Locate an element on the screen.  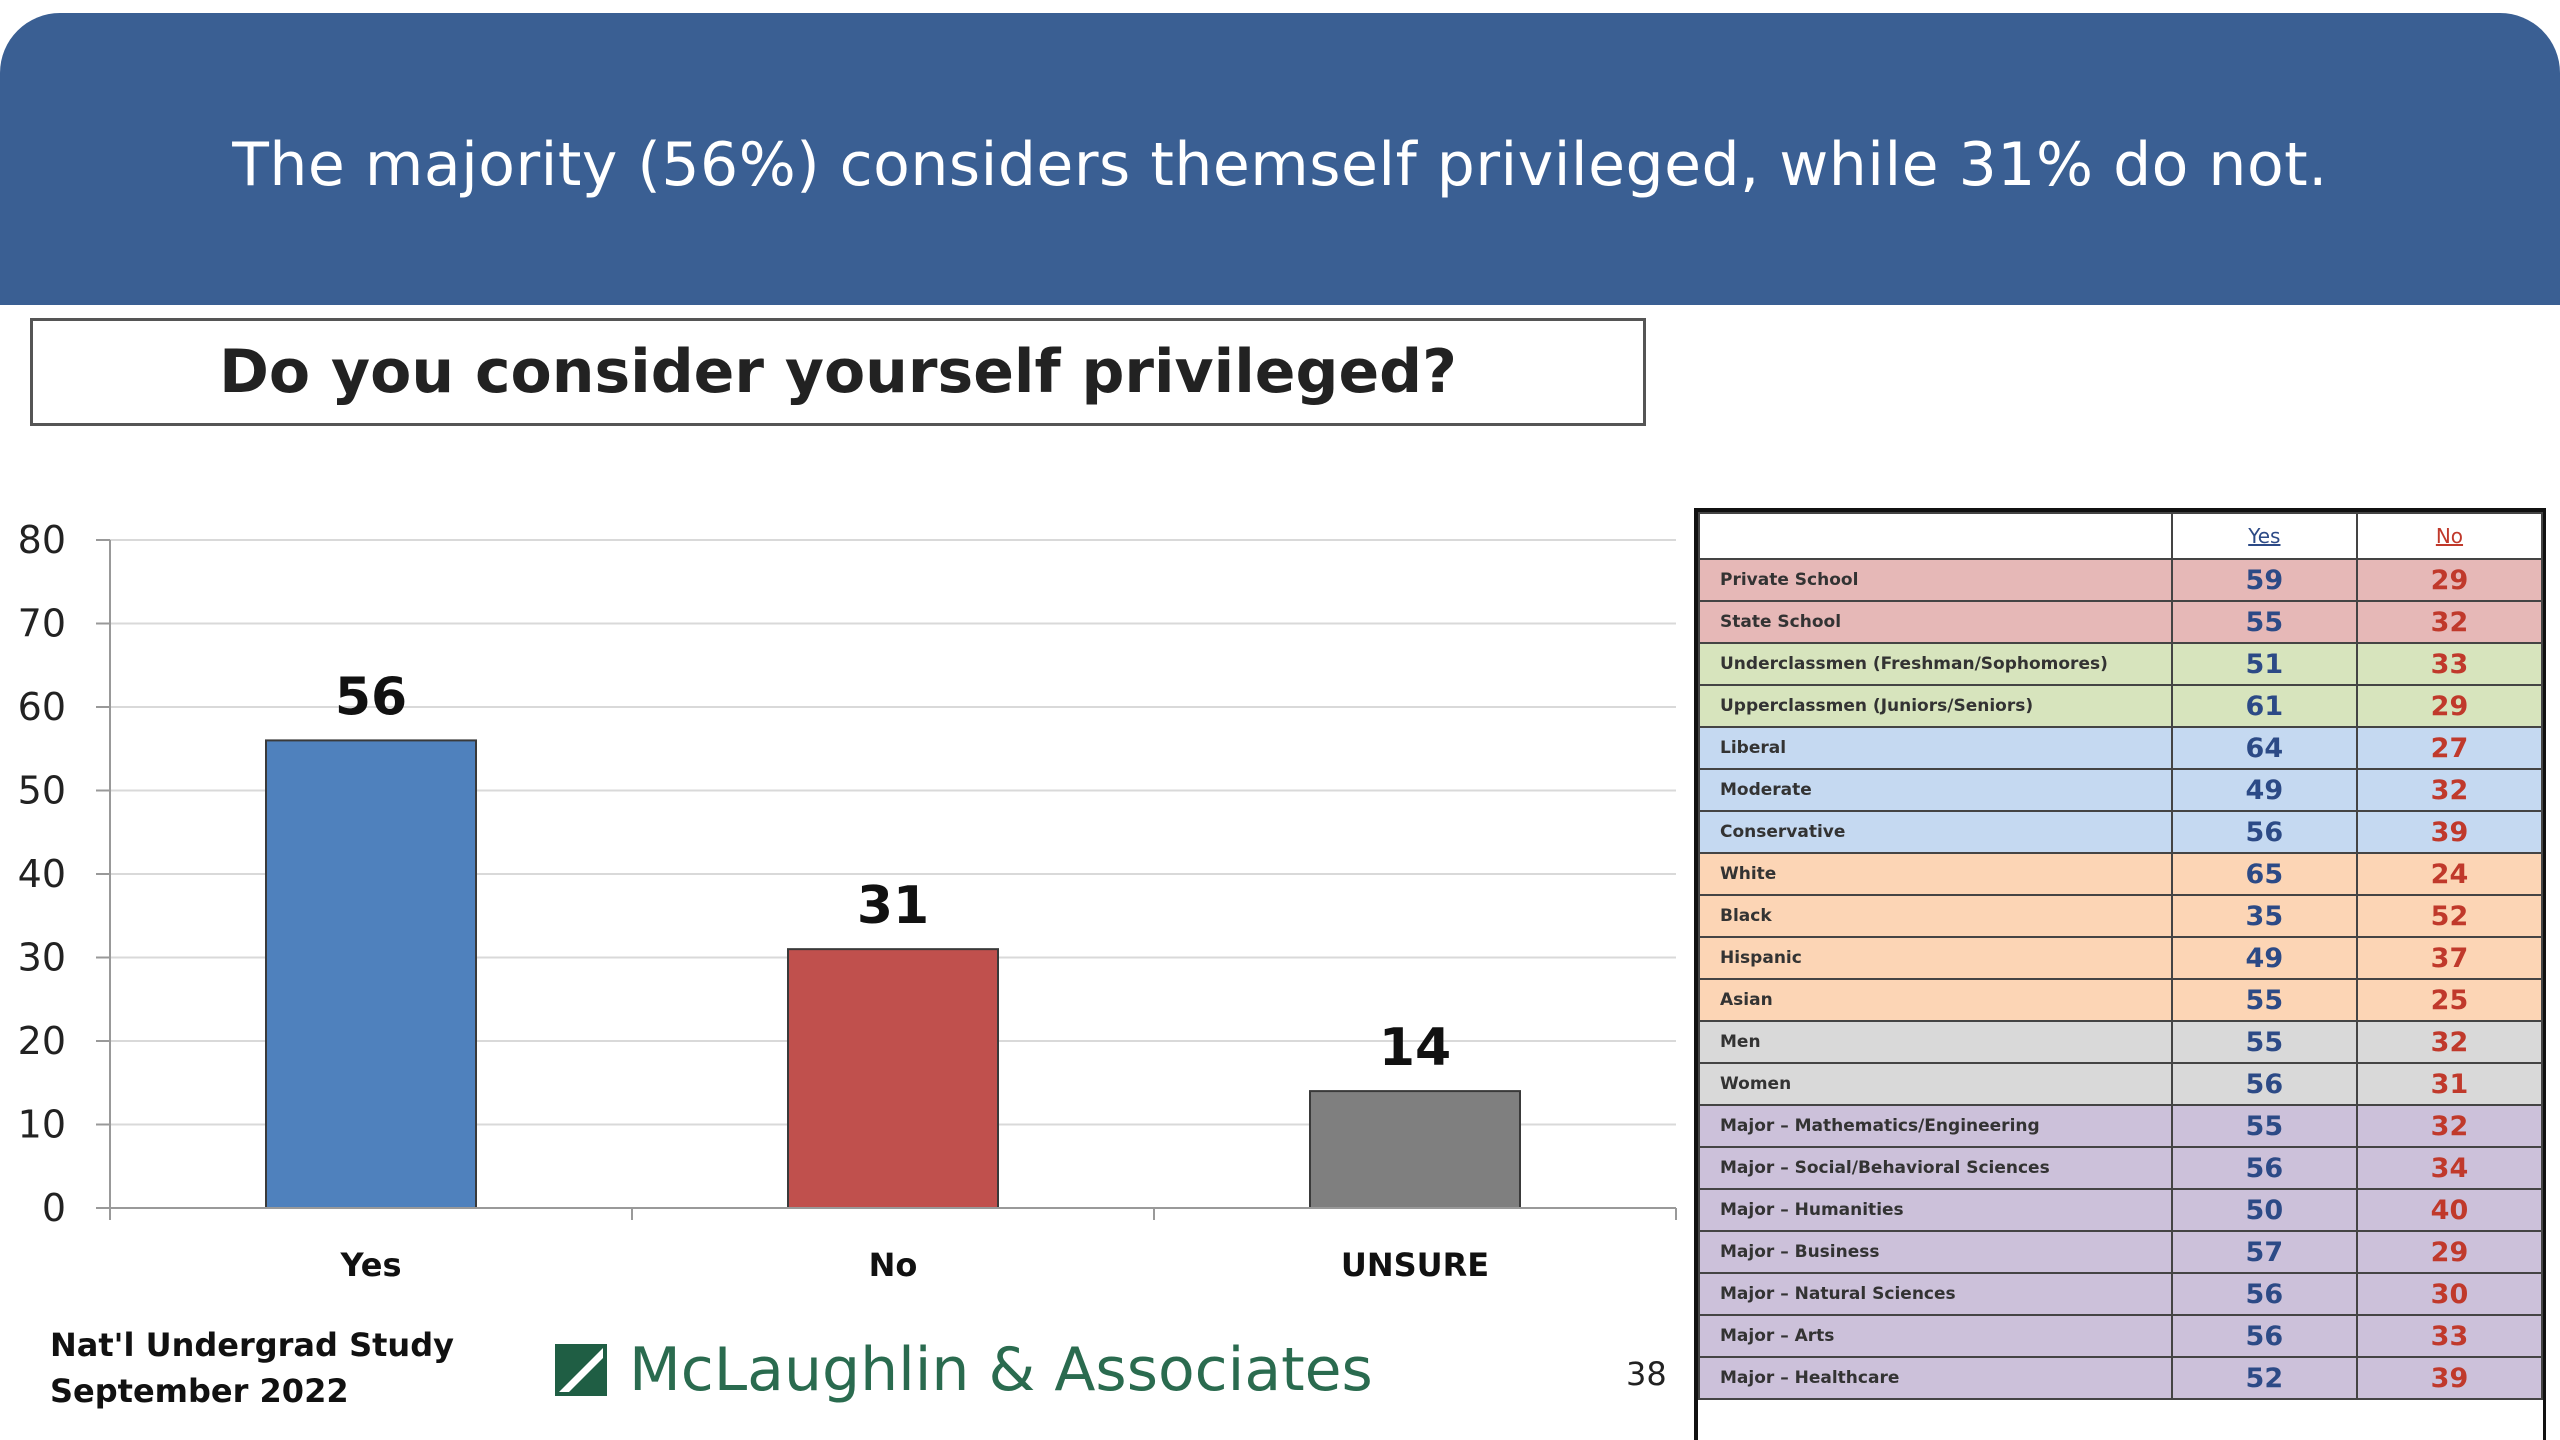
row-yes-value: 35 is located at coordinates (2264, 916).